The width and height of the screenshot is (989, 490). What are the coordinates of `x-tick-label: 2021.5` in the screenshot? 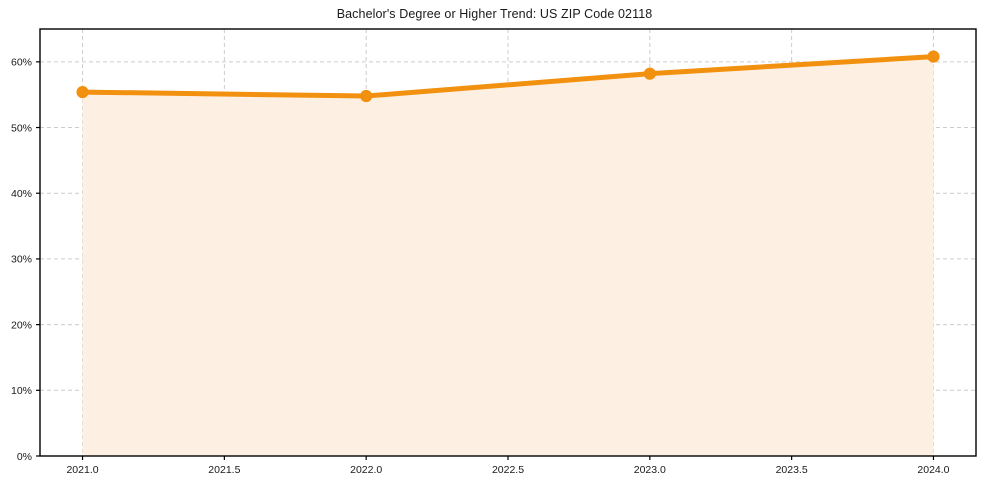 It's located at (224, 470).